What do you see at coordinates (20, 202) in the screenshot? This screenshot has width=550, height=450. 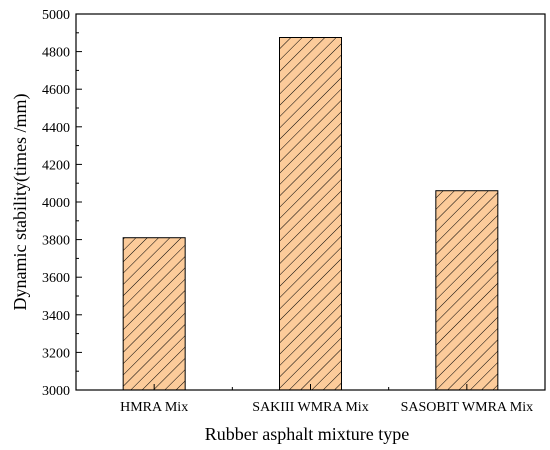 I see `y-axis-title: Dynamic stability(times /mm)` at bounding box center [20, 202].